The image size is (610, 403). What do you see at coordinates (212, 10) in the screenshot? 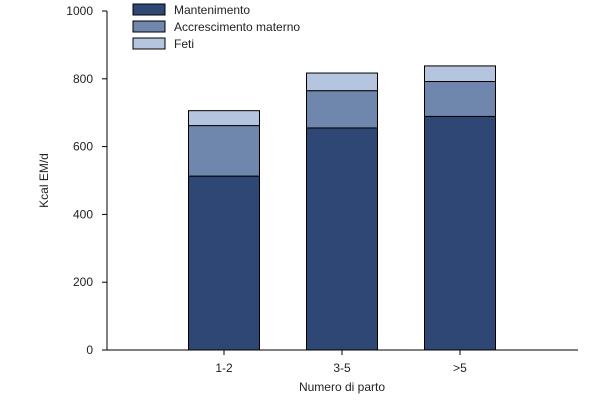
I see `legend-label: Mantenimento` at bounding box center [212, 10].